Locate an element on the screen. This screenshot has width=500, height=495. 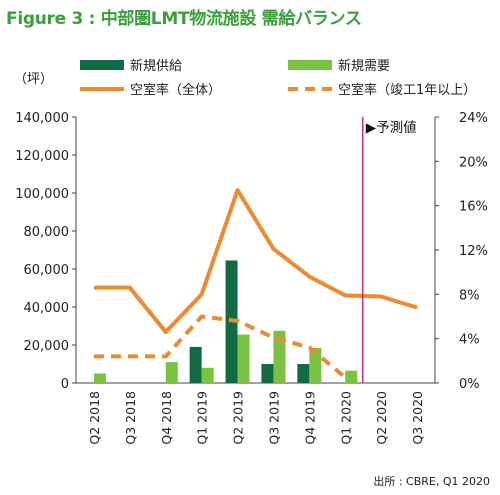
left-tick-label: 100,000 is located at coordinates (42, 194).